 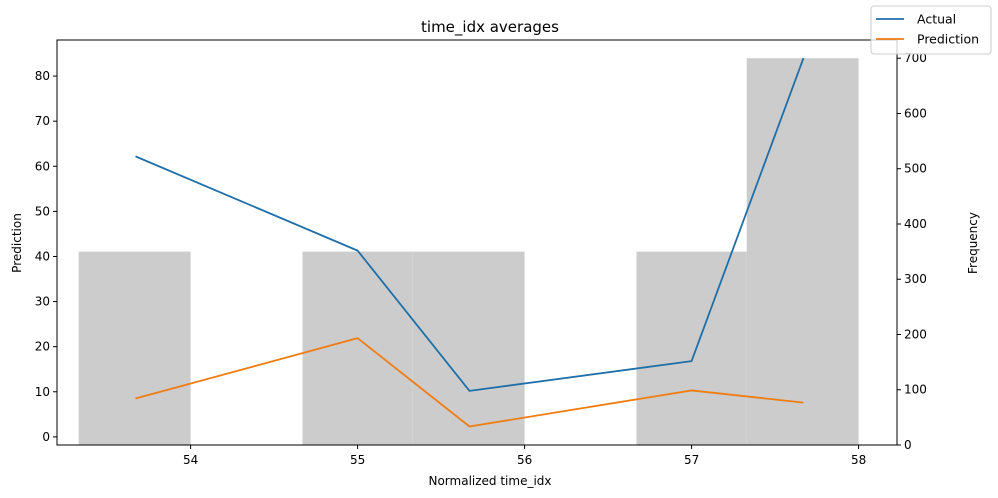 What do you see at coordinates (915, 334) in the screenshot?
I see `y2-tick-label: 200` at bounding box center [915, 334].